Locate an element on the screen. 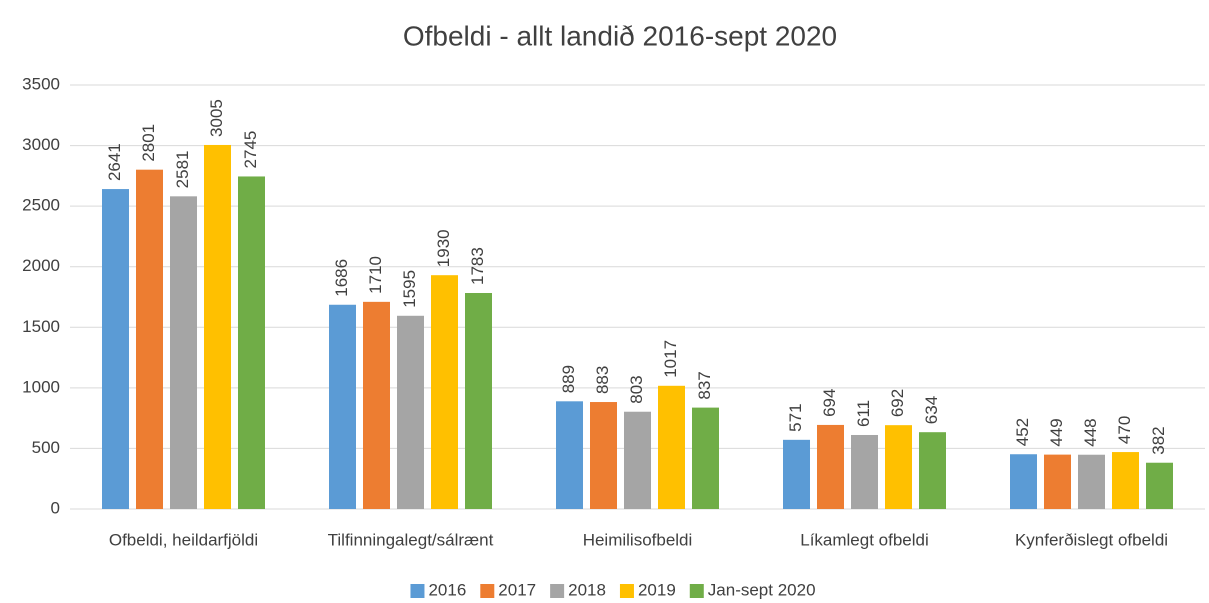 This screenshot has width=1209, height=603. data-label: 2641 is located at coordinates (114, 162).